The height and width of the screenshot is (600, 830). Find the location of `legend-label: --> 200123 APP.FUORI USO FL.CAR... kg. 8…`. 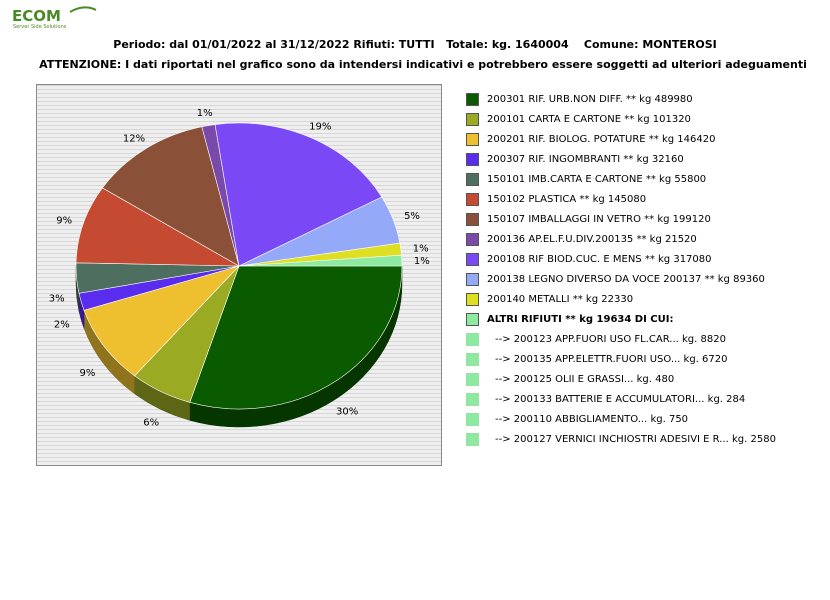

legend-label: --> 200123 APP.FUORI USO FL.CAR... kg. 8… is located at coordinates (610, 339).